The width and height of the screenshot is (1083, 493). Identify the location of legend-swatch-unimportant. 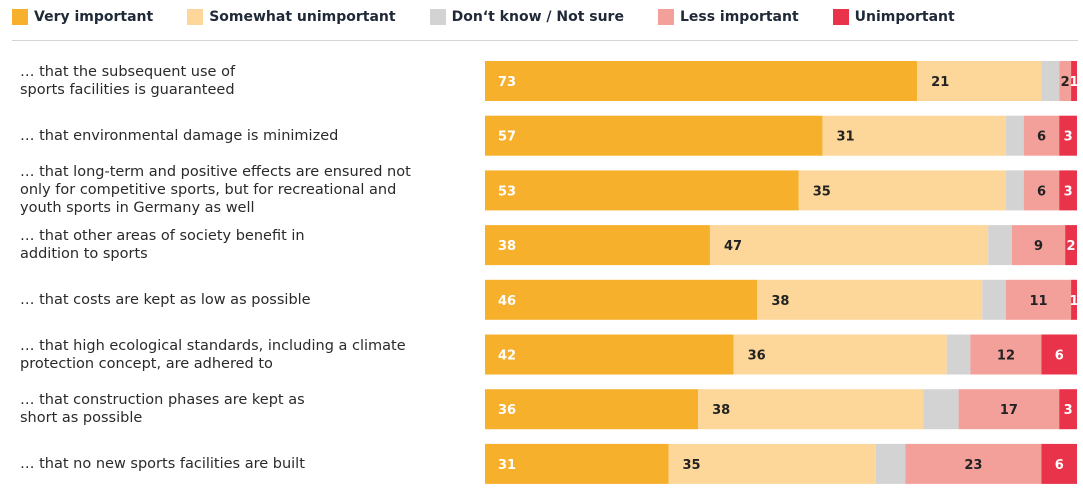
(840, 17).